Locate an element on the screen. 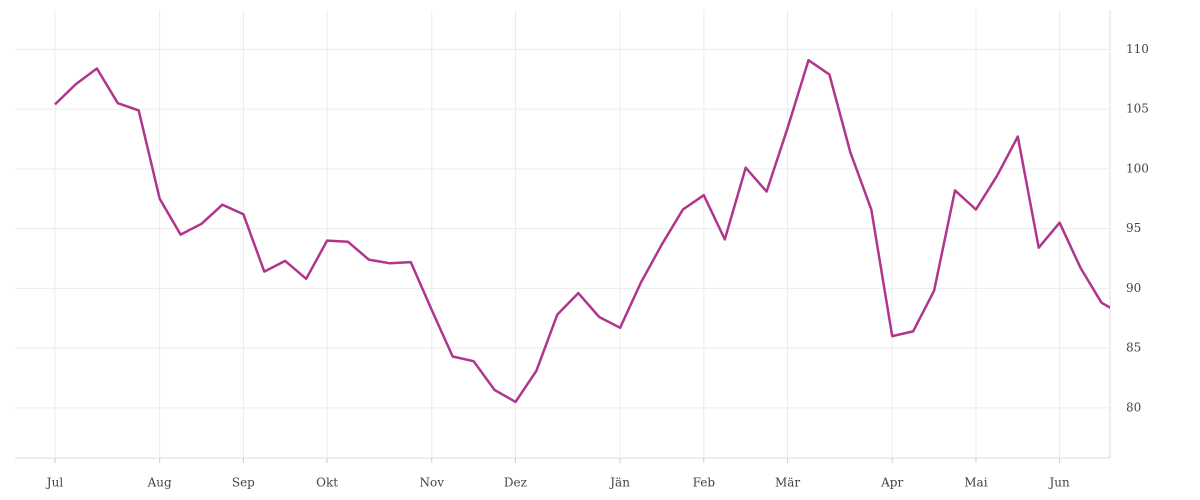  x-tick-label: Jul is located at coordinates (54, 483).